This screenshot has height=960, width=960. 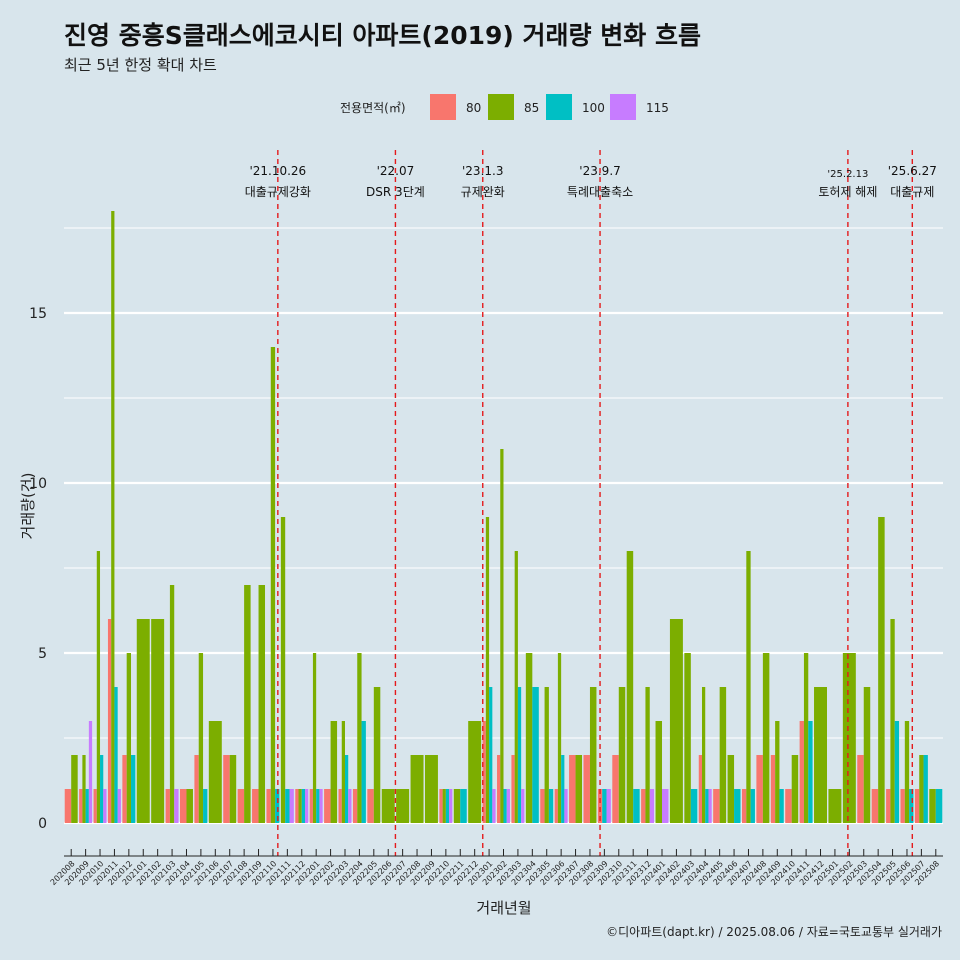 What do you see at coordinates (482, 171) in the screenshot?
I see `event-date: '23.1.3` at bounding box center [482, 171].